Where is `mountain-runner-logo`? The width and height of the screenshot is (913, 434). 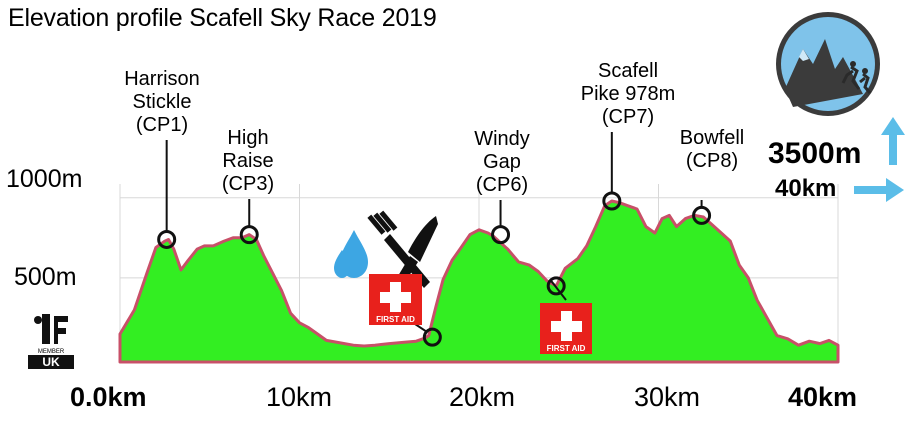 mountain-runner-logo is located at coordinates (828, 64).